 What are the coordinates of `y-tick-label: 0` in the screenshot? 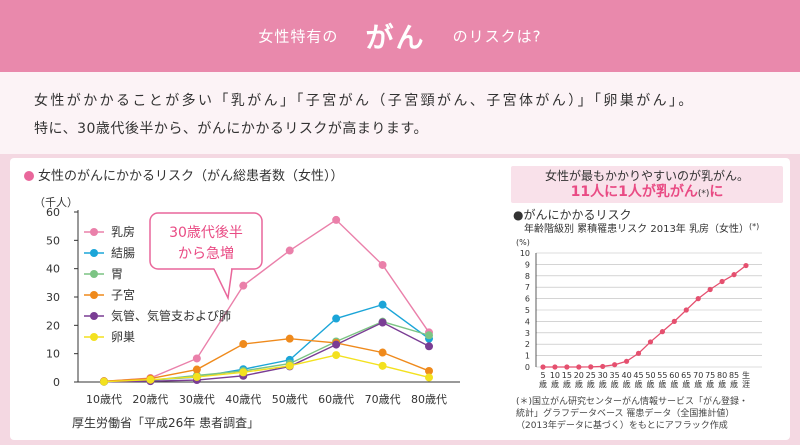 It's located at (56, 382).